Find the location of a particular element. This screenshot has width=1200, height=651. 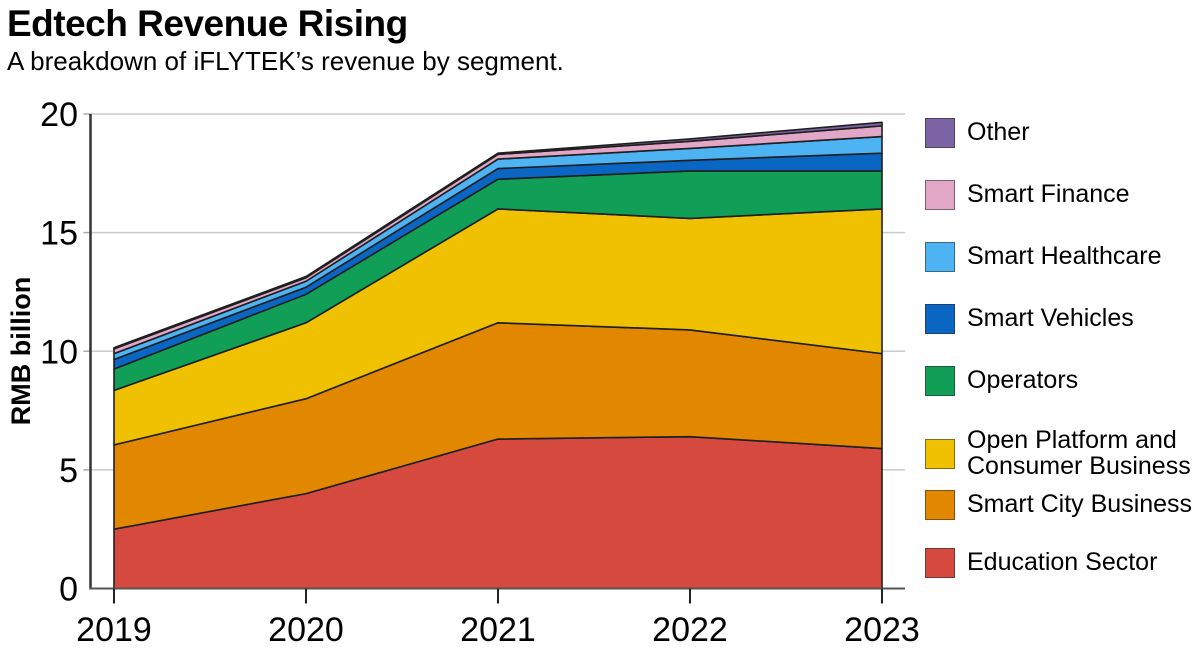

y-tick-label-0: 0 is located at coordinates (68, 590).